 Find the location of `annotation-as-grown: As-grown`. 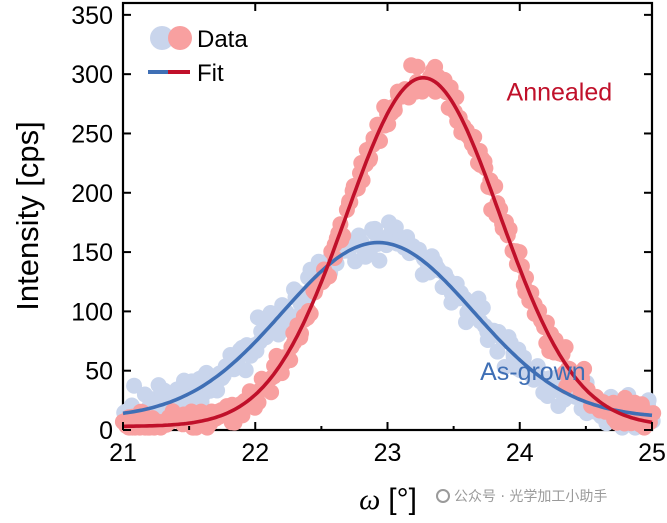

annotation-as-grown: As-grown is located at coordinates (533, 372).